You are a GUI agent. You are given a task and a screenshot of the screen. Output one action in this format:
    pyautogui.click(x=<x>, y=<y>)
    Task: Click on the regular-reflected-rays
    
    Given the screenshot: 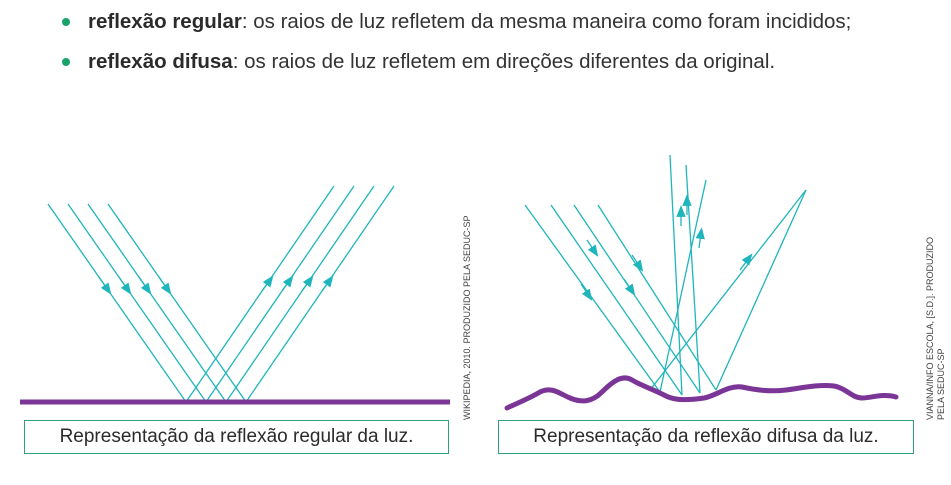 What is the action you would take?
    pyautogui.click(x=290, y=294)
    